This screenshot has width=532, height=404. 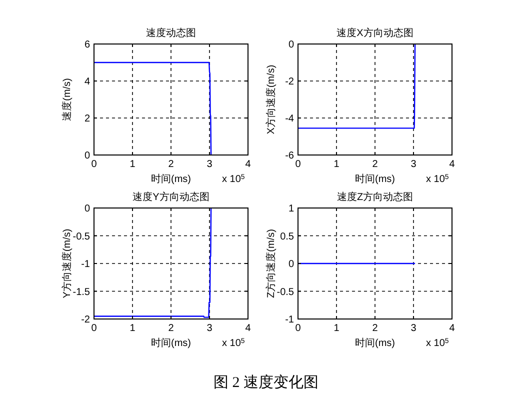 I want to click on y-tick-label: -4, so click(x=289, y=119).